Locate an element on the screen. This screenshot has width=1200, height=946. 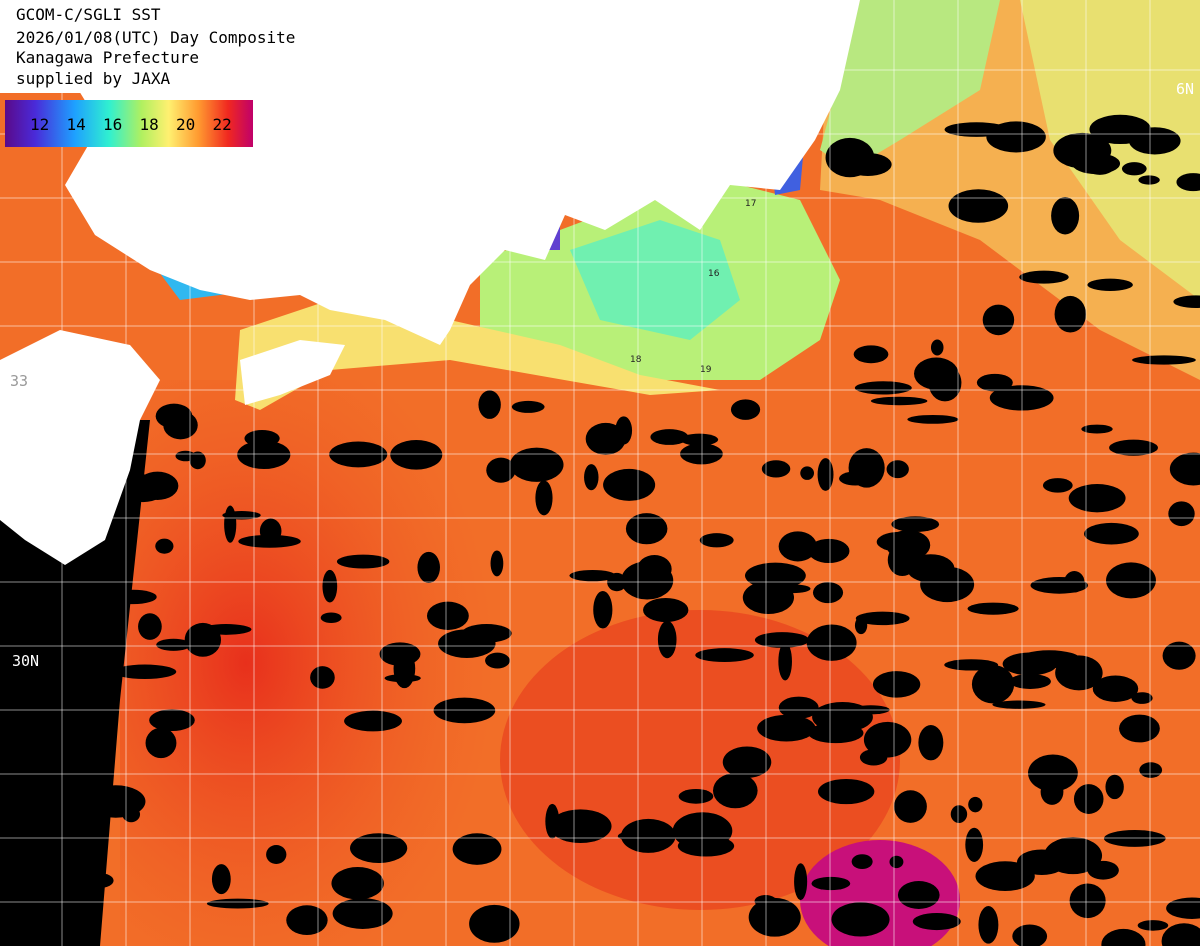
contour-label: 18 is located at coordinates (636, 360).